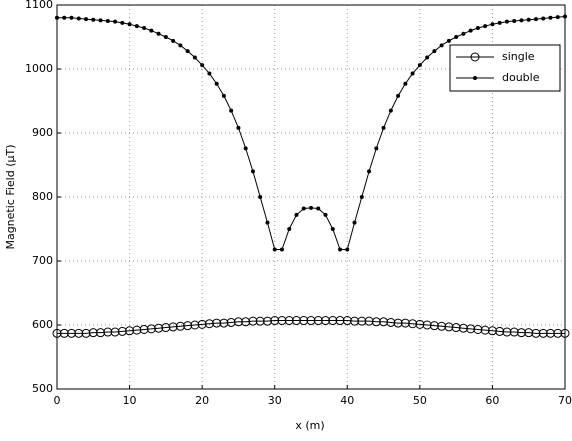 This screenshot has height=441, width=572. Describe the element at coordinates (311, 327) in the screenshot. I see `series-line` at that location.